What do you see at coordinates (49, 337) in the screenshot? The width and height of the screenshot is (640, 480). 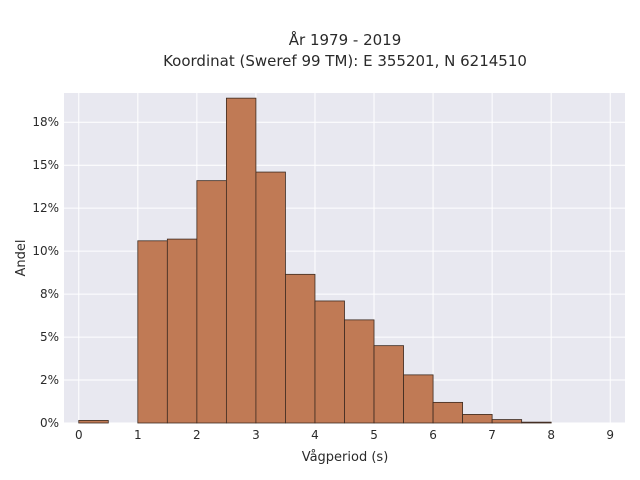 I see `y-tick-label: 5%` at bounding box center [49, 337].